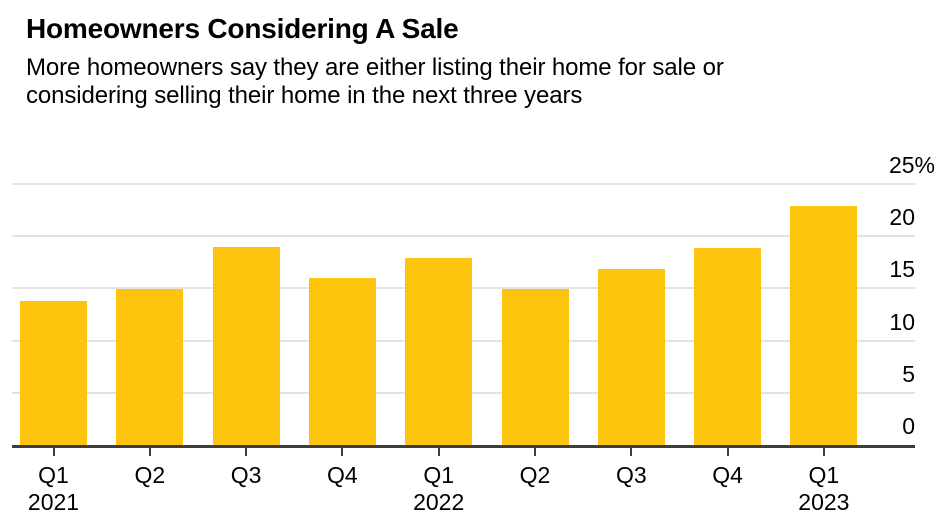 The height and width of the screenshot is (526, 951). I want to click on y-axis-label-0: 0, so click(908, 426).